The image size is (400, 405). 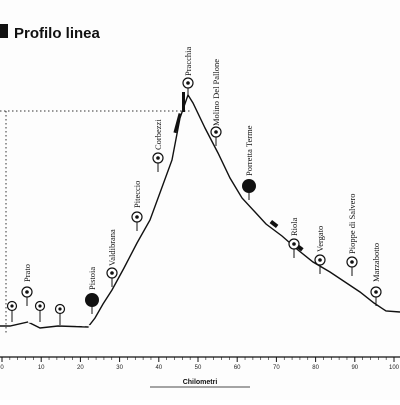 I want to click on station-pracchia: Pracchia, so click(x=188, y=72).